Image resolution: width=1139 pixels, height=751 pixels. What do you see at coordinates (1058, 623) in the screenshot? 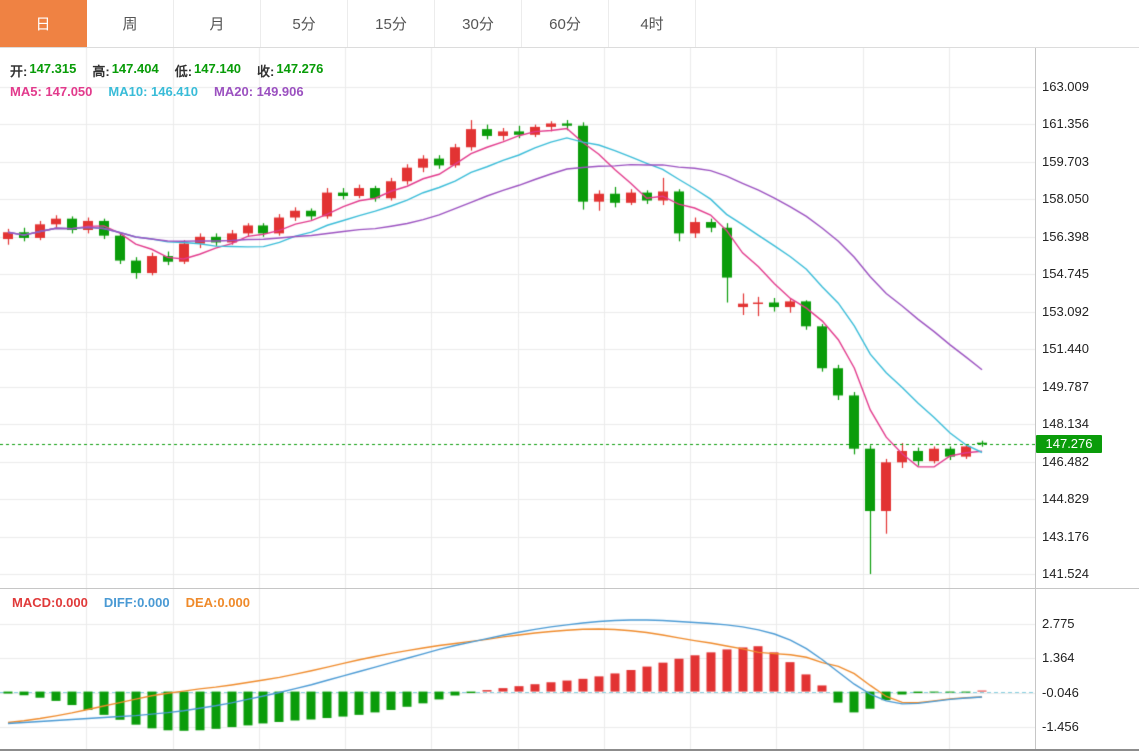
I see `macd-axis-label: 2.775` at bounding box center [1058, 623].